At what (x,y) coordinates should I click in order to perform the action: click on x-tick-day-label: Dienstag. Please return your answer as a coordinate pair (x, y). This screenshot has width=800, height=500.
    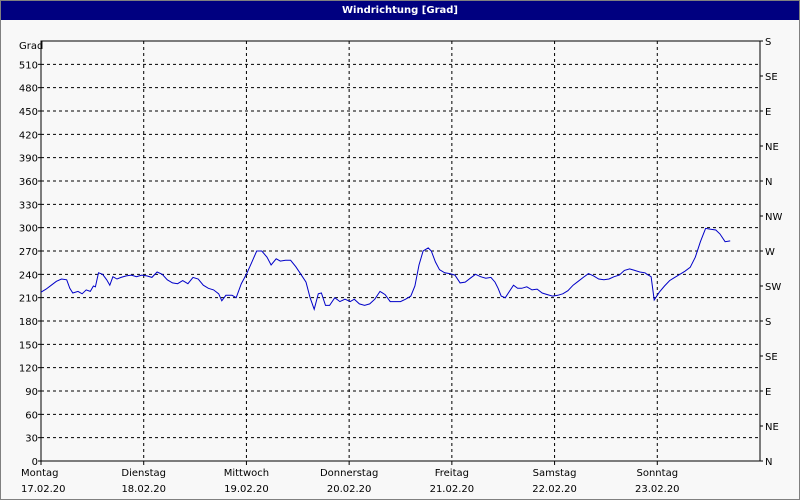
    Looking at the image, I should click on (143, 473).